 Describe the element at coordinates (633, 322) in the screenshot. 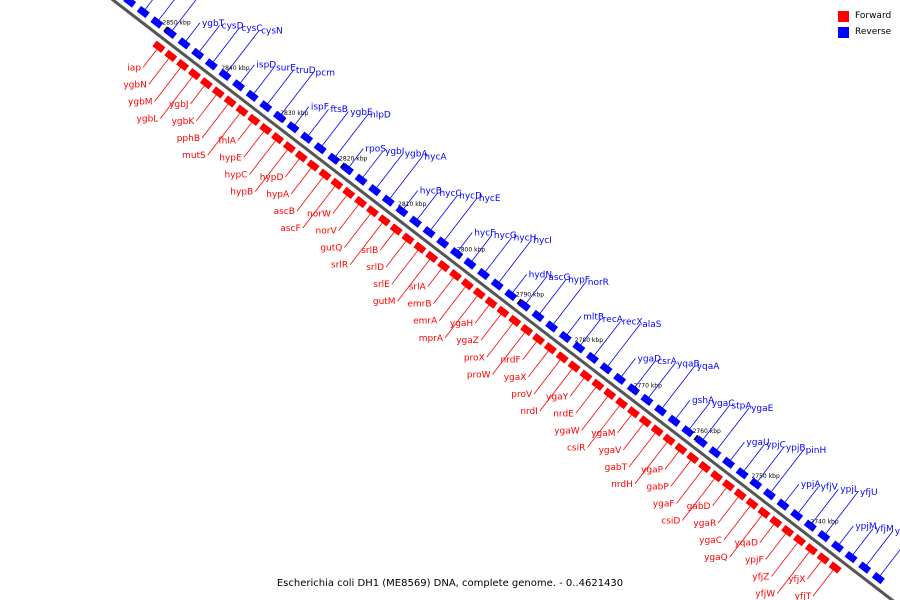

I see `gene-label: recX` at that location.